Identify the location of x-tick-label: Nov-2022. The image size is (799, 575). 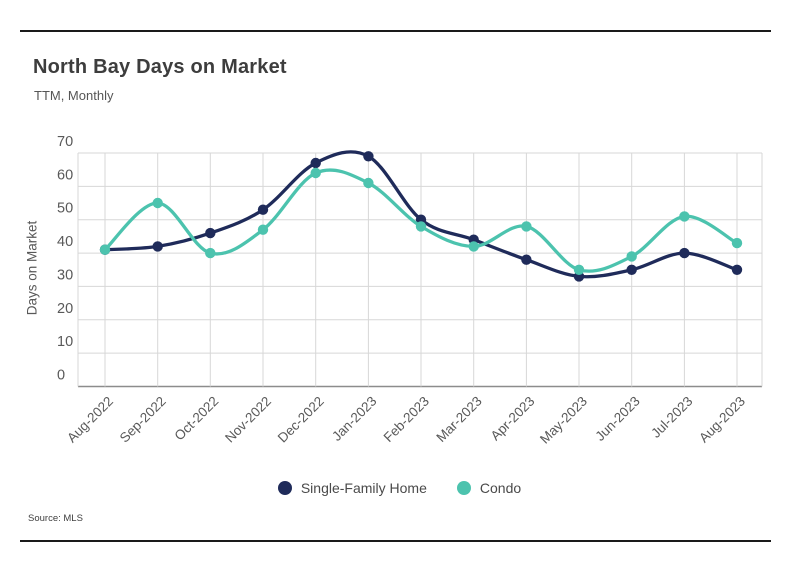
(248, 420).